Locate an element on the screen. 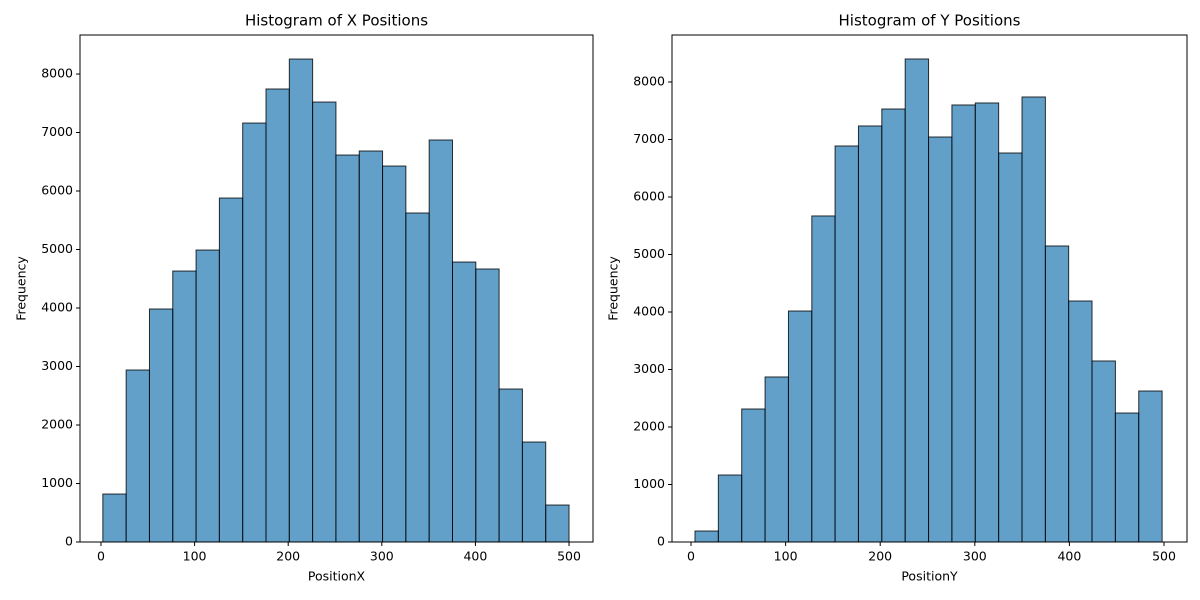 This screenshot has width=1200, height=600. chart-title: Histogram of X Positions is located at coordinates (336, 21).